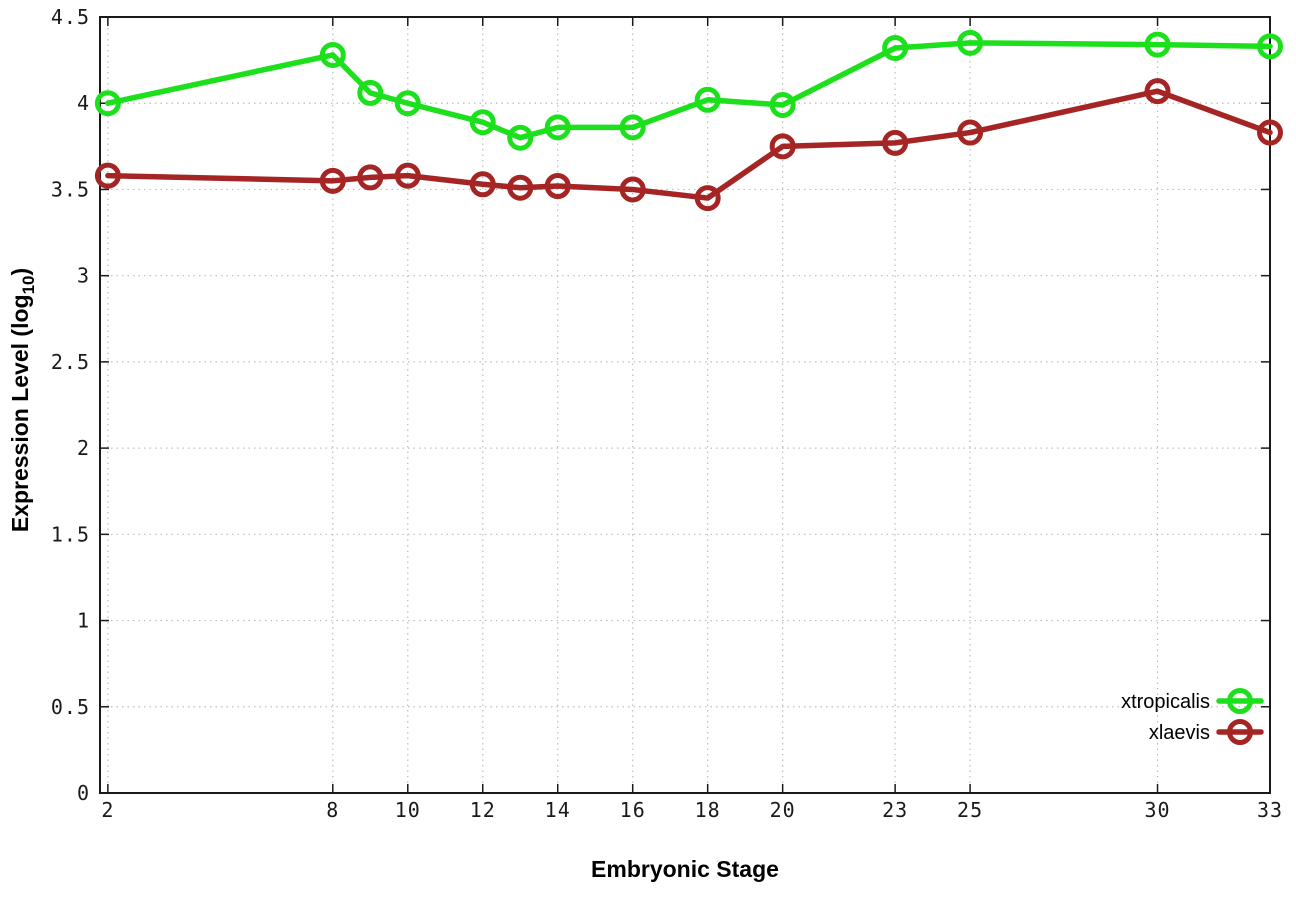 Image resolution: width=1296 pixels, height=907 pixels. What do you see at coordinates (70, 707) in the screenshot?
I see `y-tick-label: 0.5` at bounding box center [70, 707].